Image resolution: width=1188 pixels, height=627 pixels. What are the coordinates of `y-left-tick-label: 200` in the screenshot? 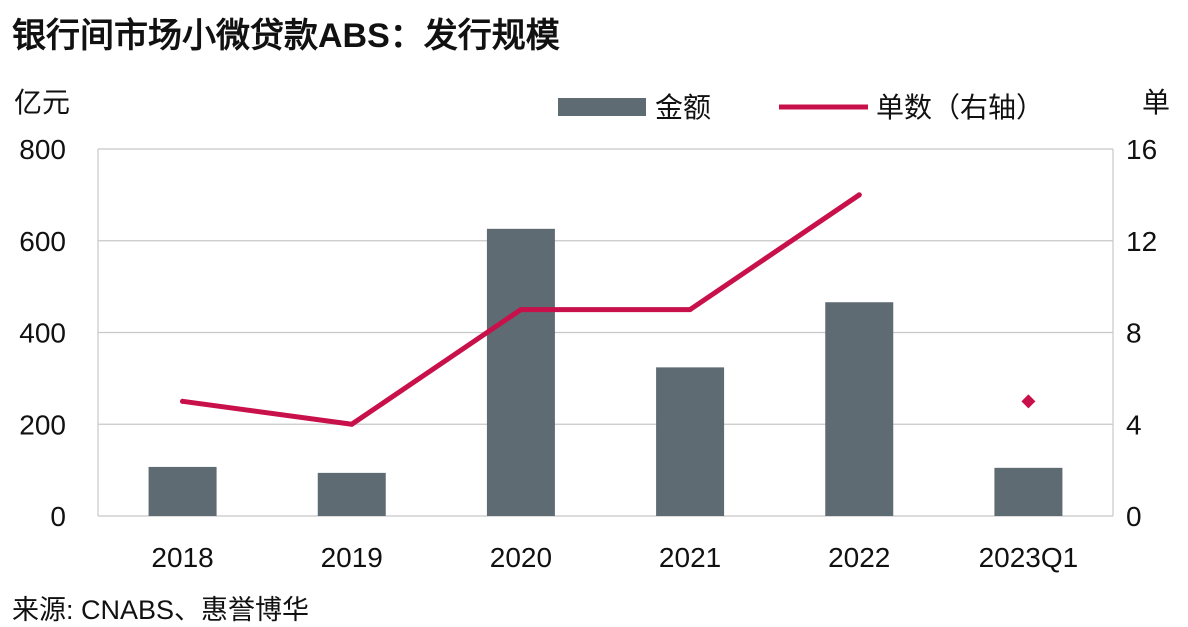 It's located at (42, 424).